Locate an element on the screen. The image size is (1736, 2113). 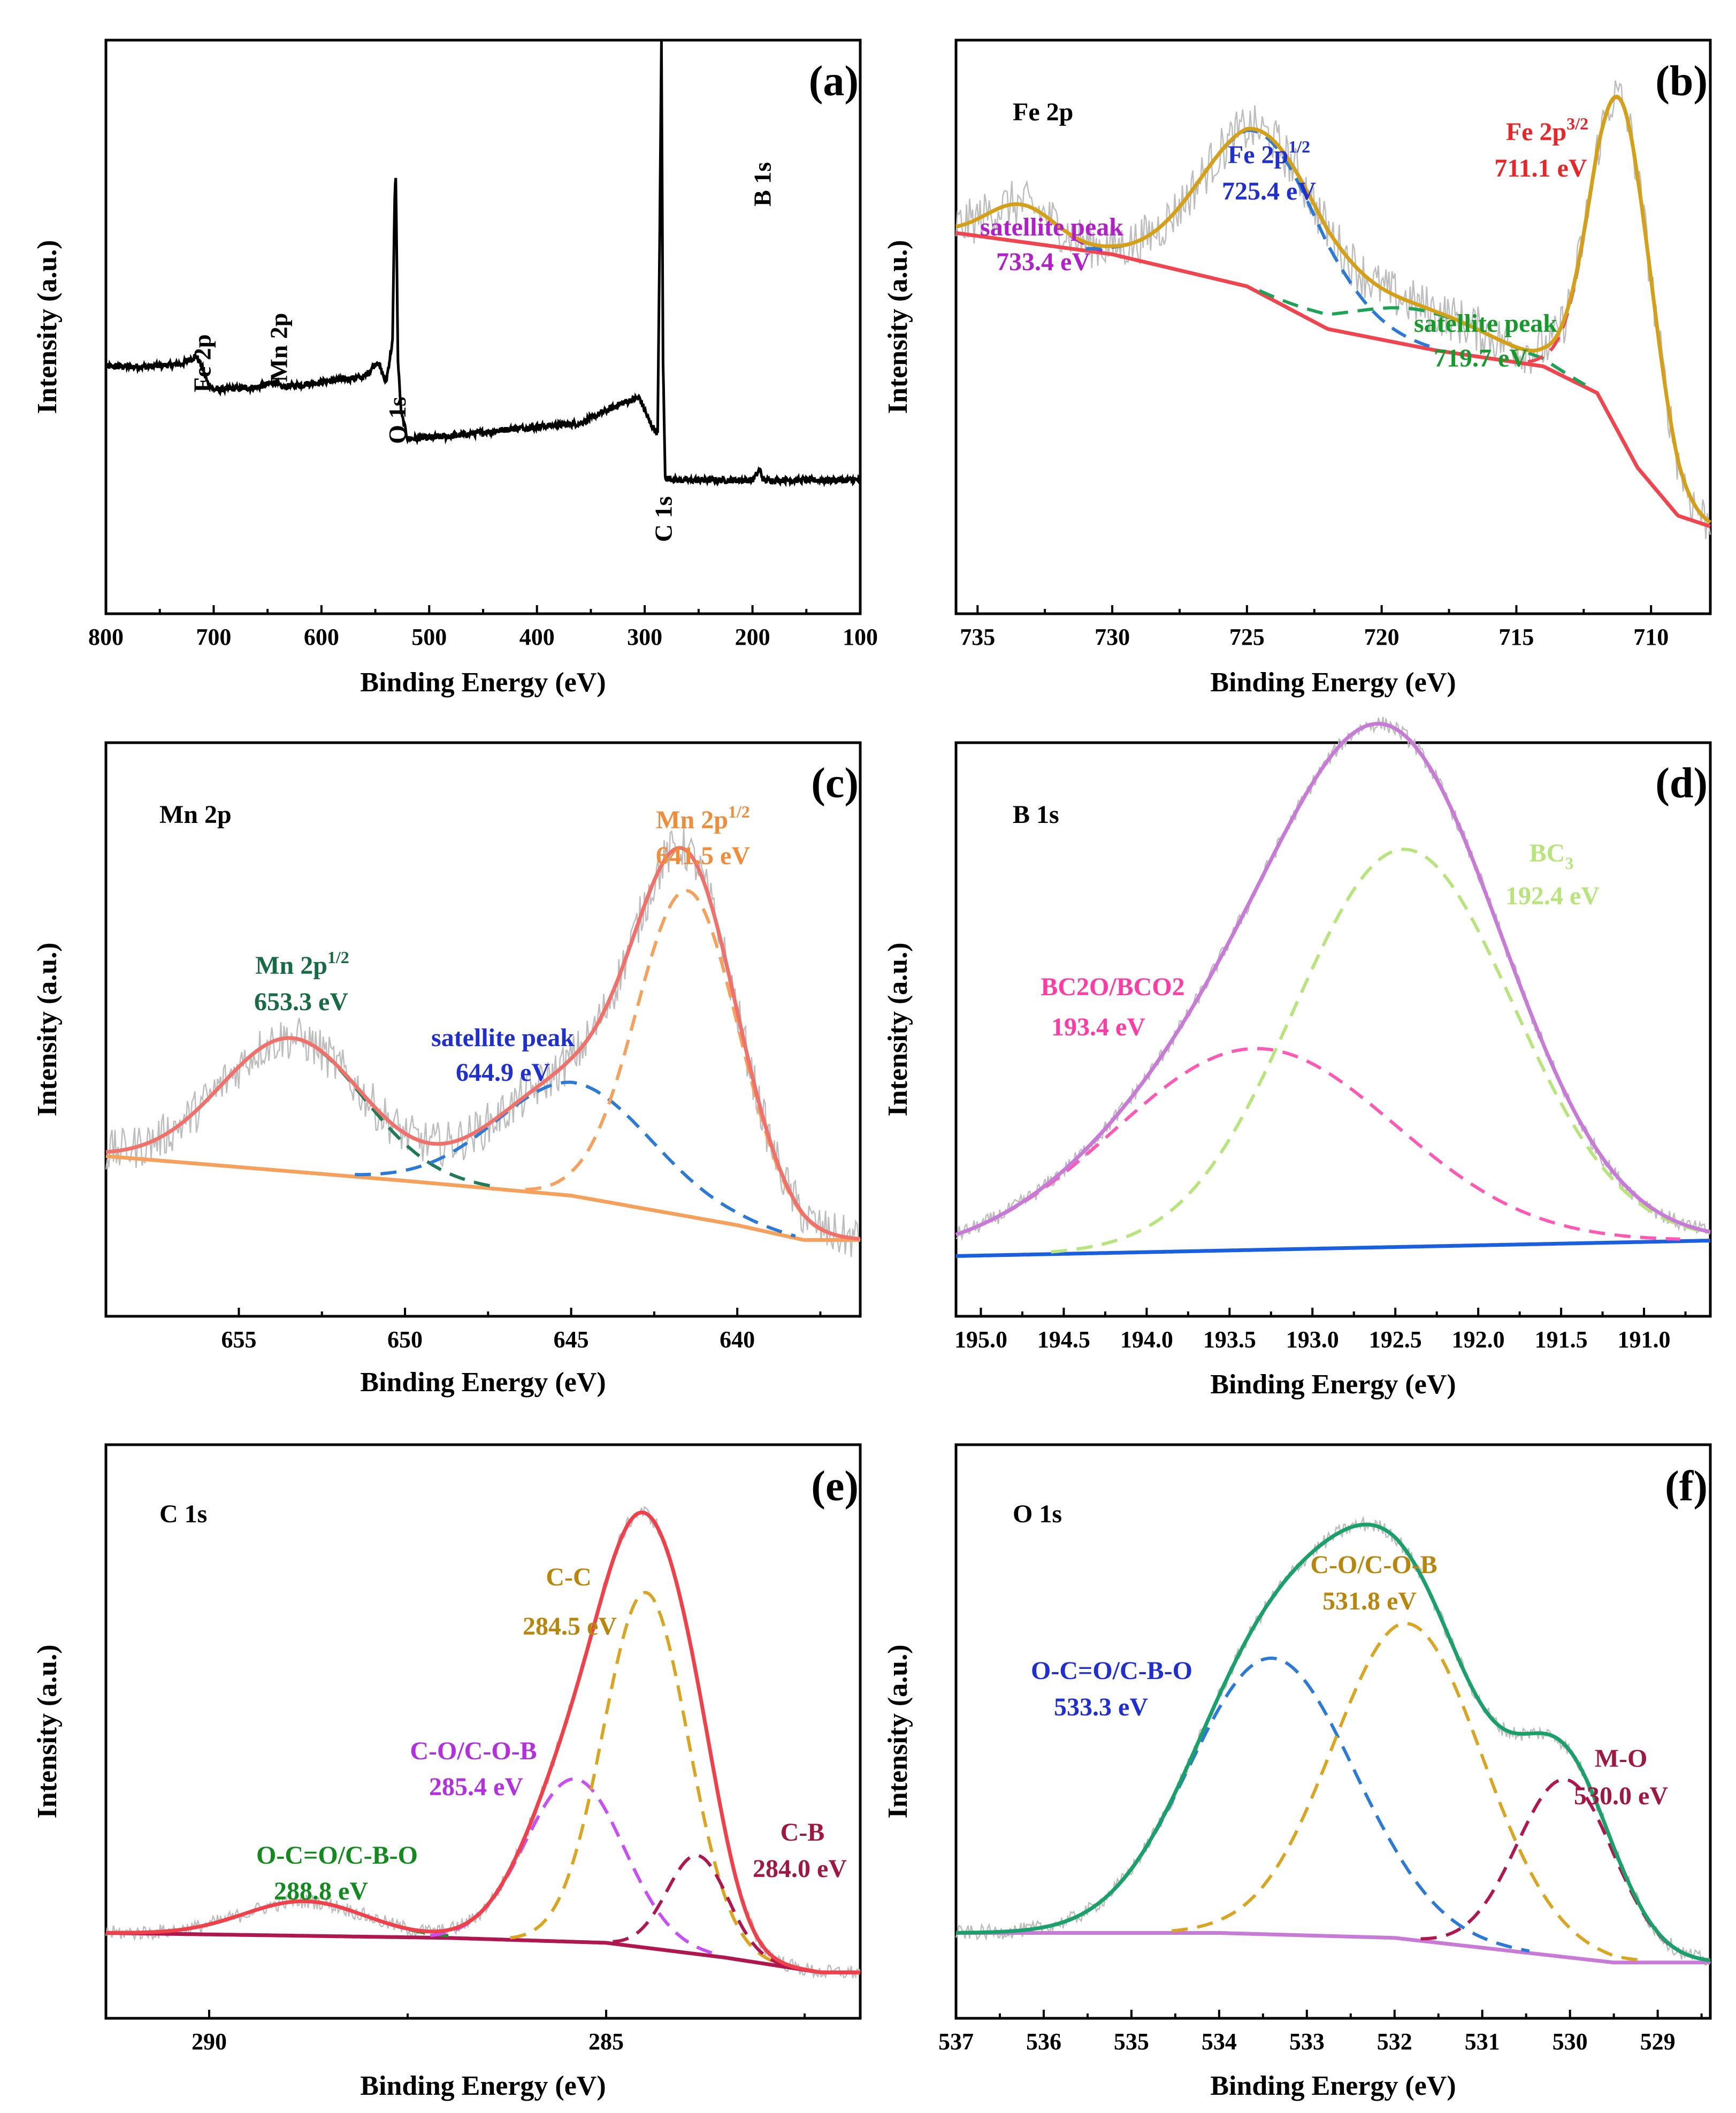
panel-f-xtick-label: 535 is located at coordinates (1131, 2041).